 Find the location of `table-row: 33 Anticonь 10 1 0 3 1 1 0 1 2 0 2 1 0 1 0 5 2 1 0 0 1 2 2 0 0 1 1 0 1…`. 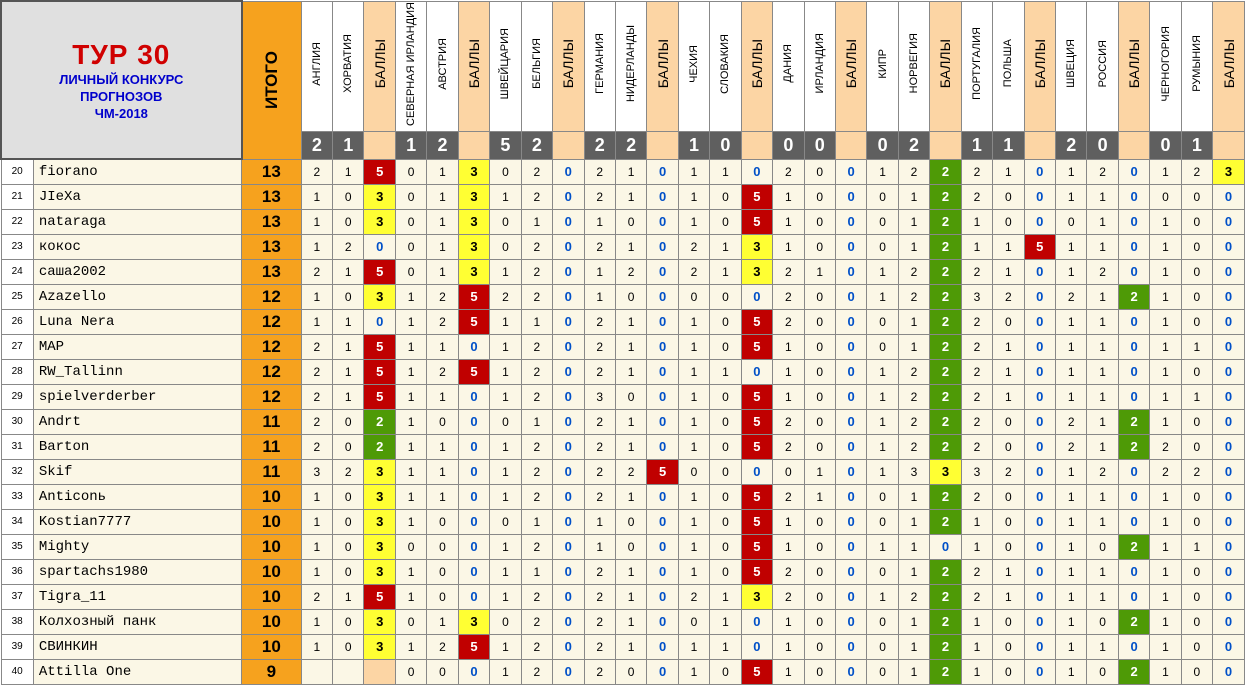

table-row: 33 Anticonь 10 1 0 3 1 1 0 1 2 0 2 1 0 1 0 5 2 1 0 0 1 2 2 0 0 1 1 0 1… is located at coordinates (622, 496).